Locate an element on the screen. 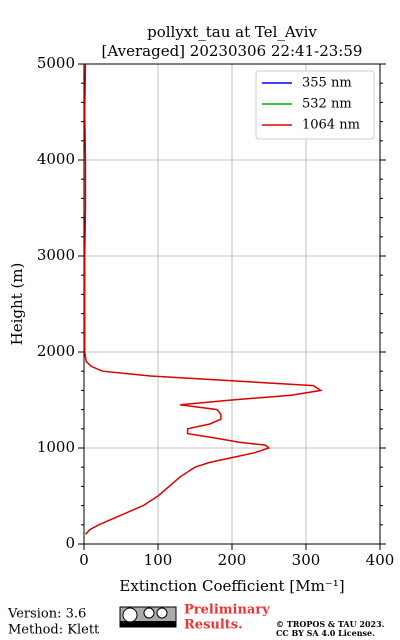 The image size is (400, 640). legend-box is located at coordinates (315, 105).